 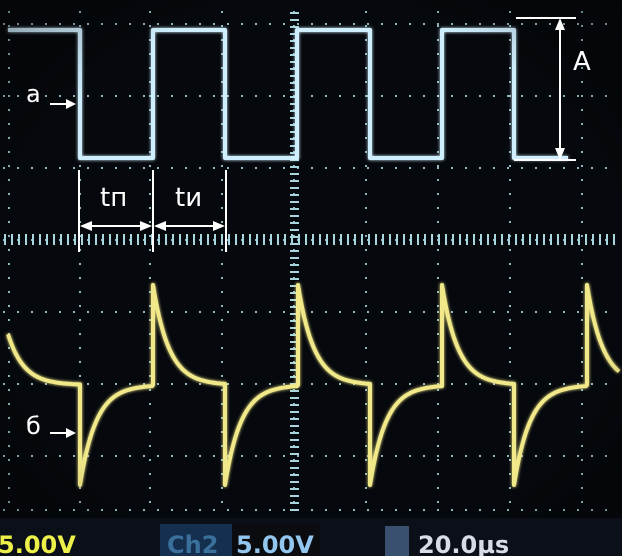 I want to click on t-pulse-arrow-right-icon, so click(x=219, y=226).